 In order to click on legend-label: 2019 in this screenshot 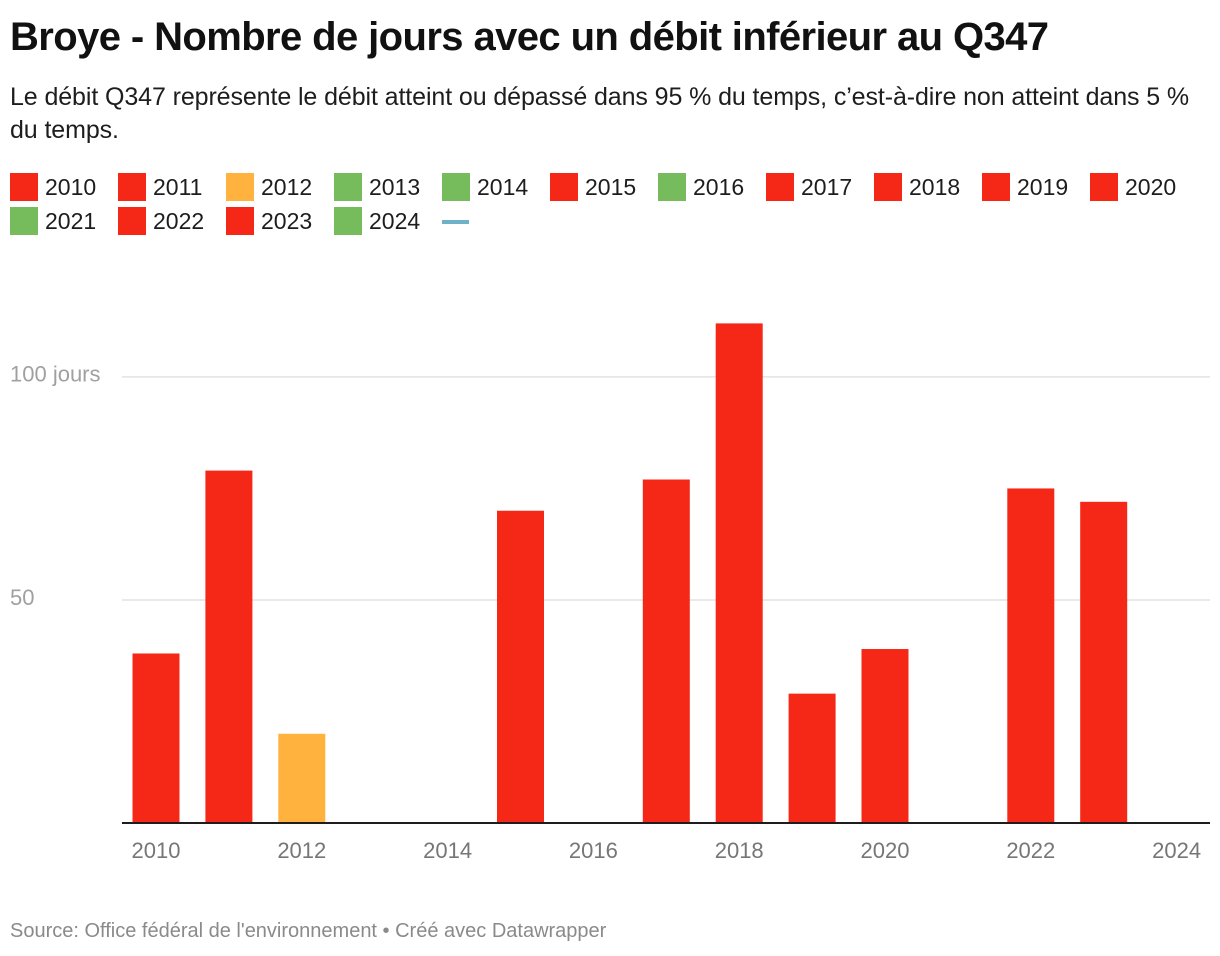, I will do `click(1043, 186)`.